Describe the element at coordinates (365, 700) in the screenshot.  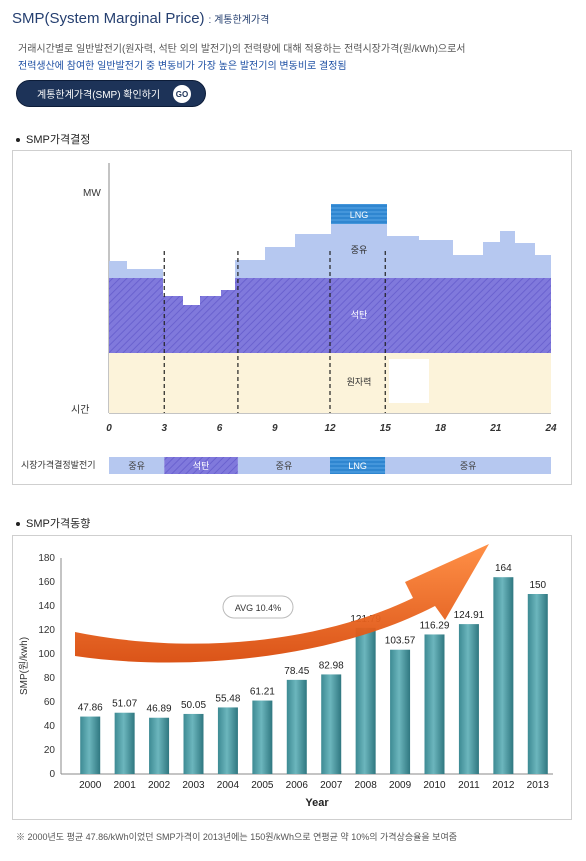
I see `bar-2008` at that location.